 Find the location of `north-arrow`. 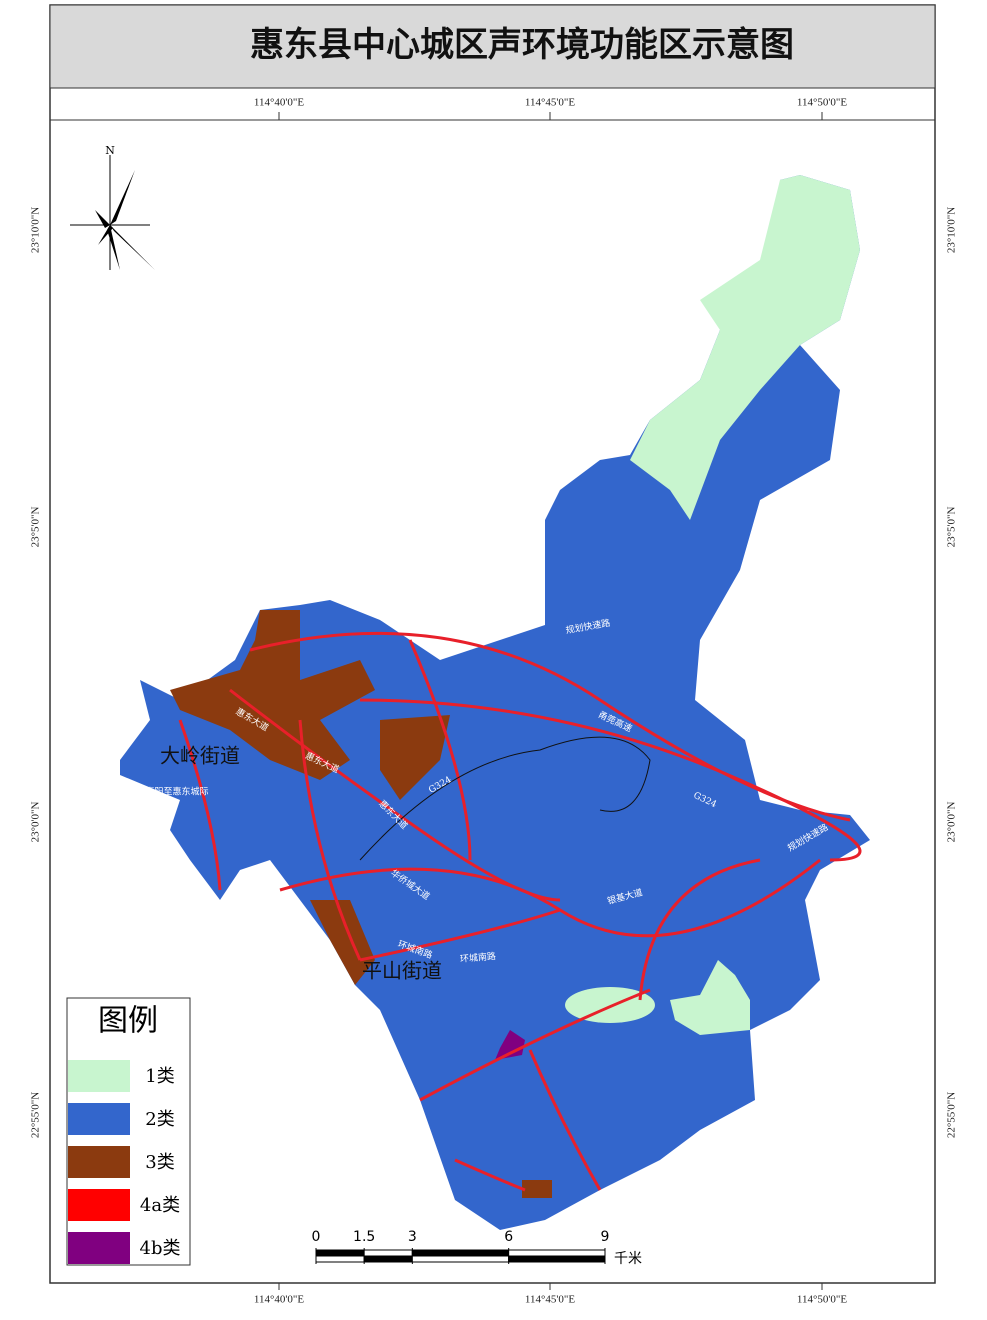

north-arrow is located at coordinates (112, 212).